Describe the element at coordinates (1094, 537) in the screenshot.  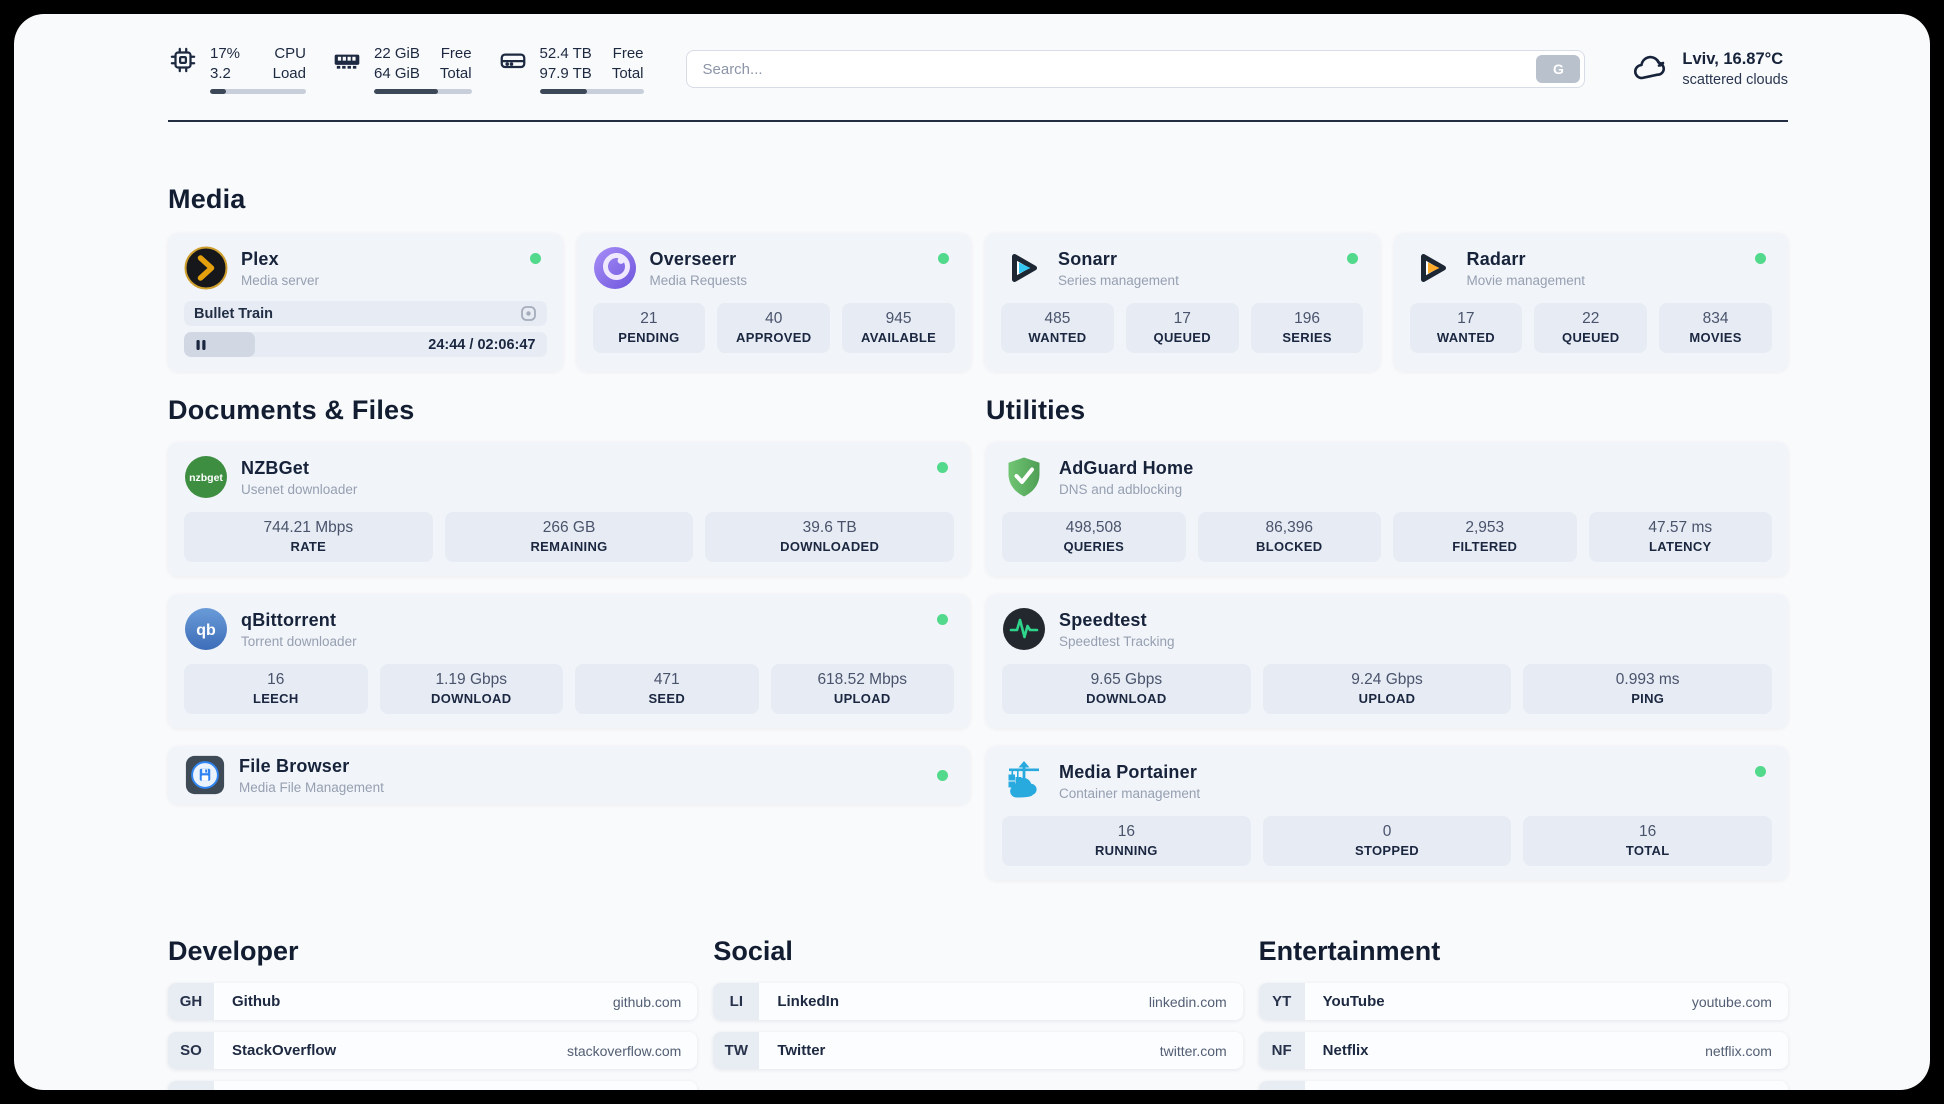
I see `stat-box: 498,508 QUERIES` at that location.